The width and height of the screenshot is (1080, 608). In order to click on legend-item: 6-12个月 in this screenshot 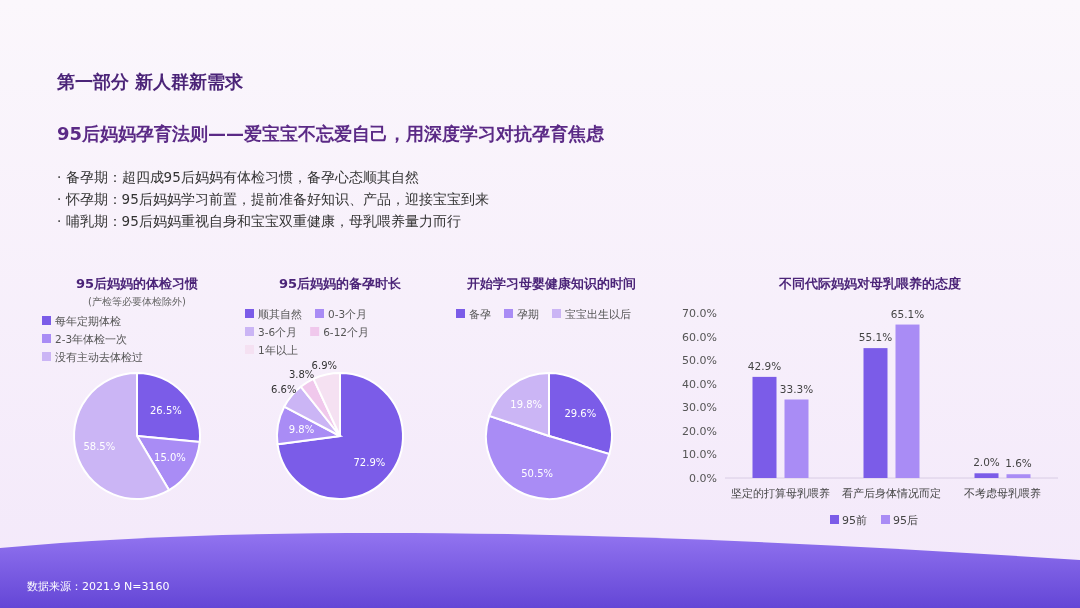, I will do `click(339, 332)`.